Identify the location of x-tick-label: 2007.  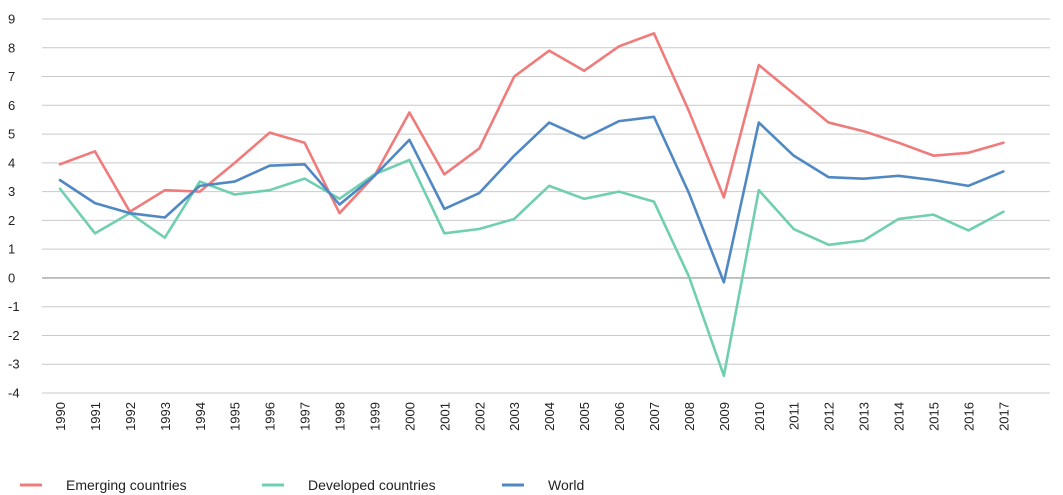
(654, 416).